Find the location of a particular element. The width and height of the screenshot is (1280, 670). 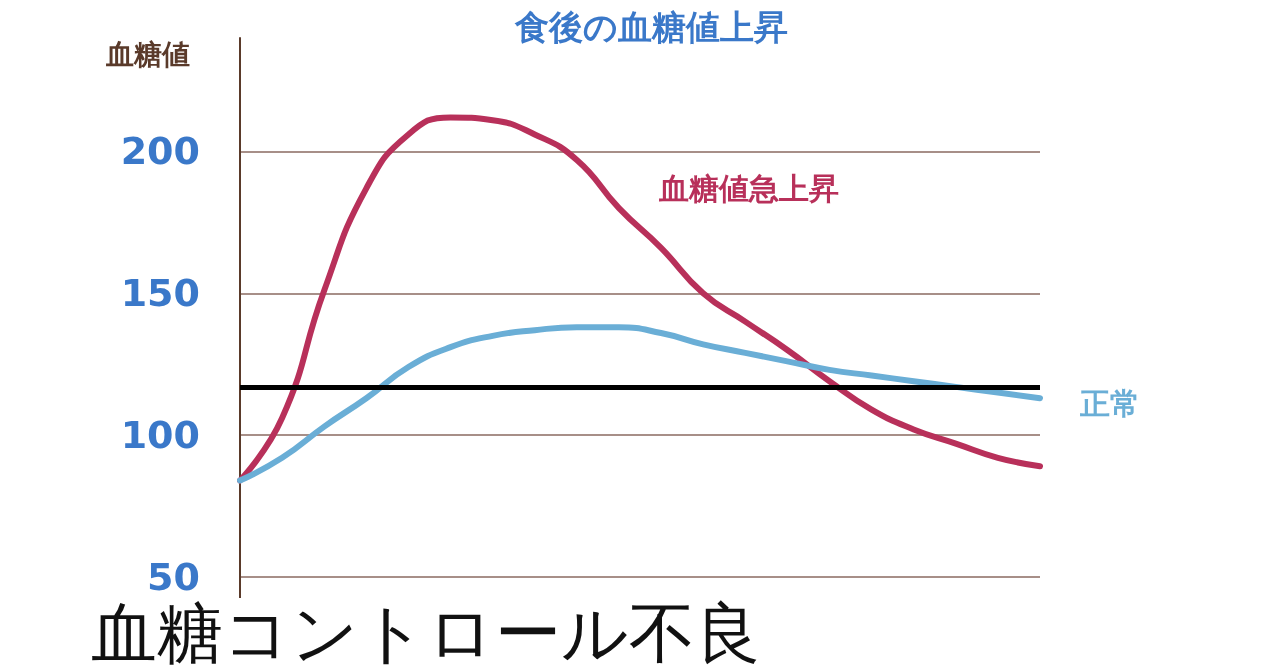

y-axis-title: 血糖値 is located at coordinates (147, 54).